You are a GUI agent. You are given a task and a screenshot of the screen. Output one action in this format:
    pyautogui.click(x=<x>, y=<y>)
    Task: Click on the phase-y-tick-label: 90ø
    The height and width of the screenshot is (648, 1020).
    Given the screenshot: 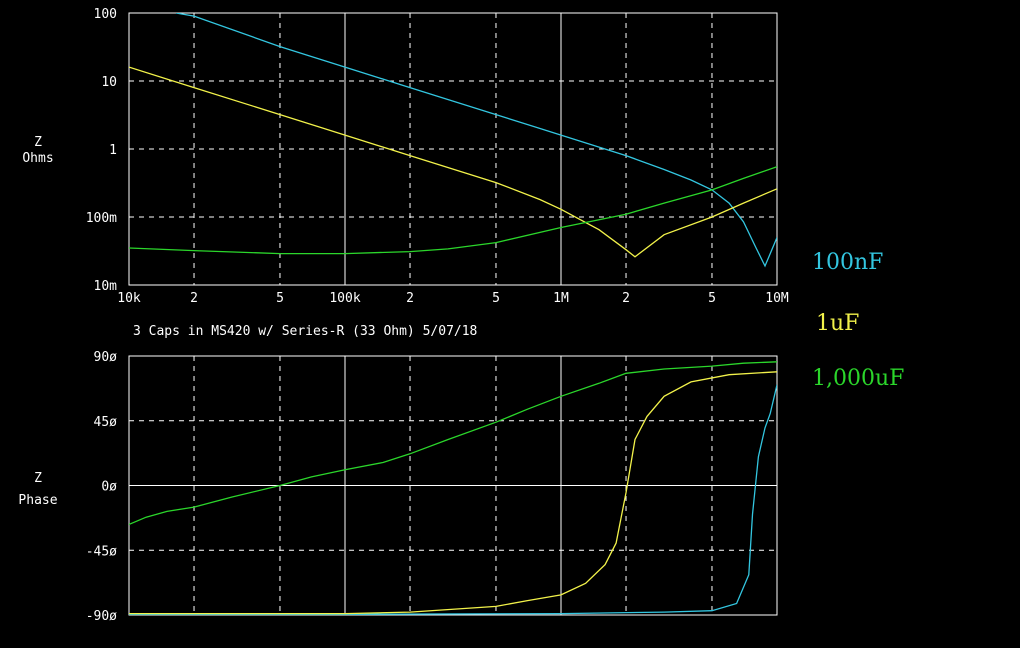 What is the action you would take?
    pyautogui.click(x=106, y=357)
    